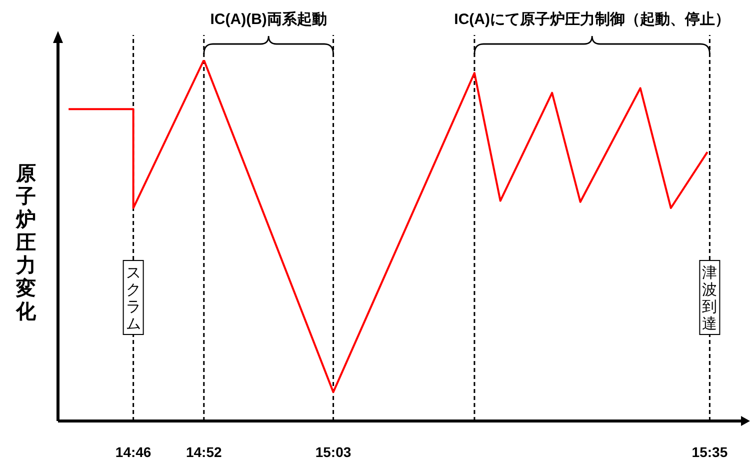 The width and height of the screenshot is (751, 459). Describe the element at coordinates (710, 298) in the screenshot. I see `ref-line-label: 津波到達` at that location.